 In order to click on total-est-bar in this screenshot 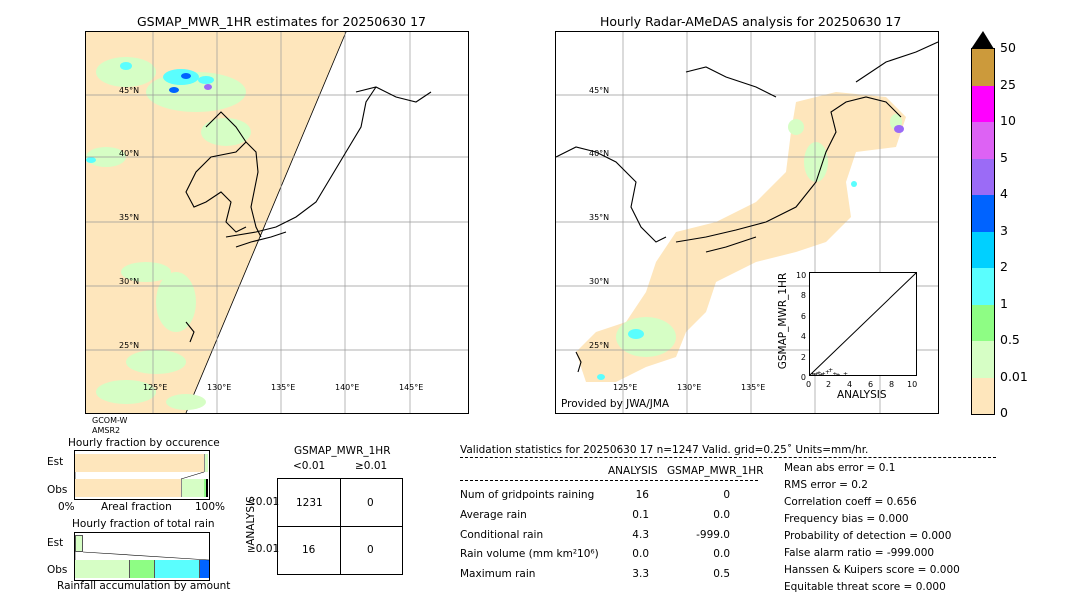, I will do `click(79, 543)`.